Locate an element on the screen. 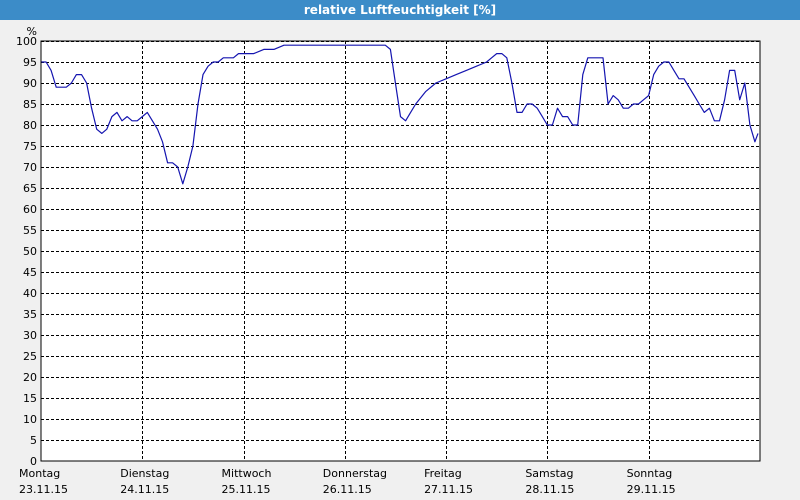  y-tick-label: 95 is located at coordinates (30, 62).